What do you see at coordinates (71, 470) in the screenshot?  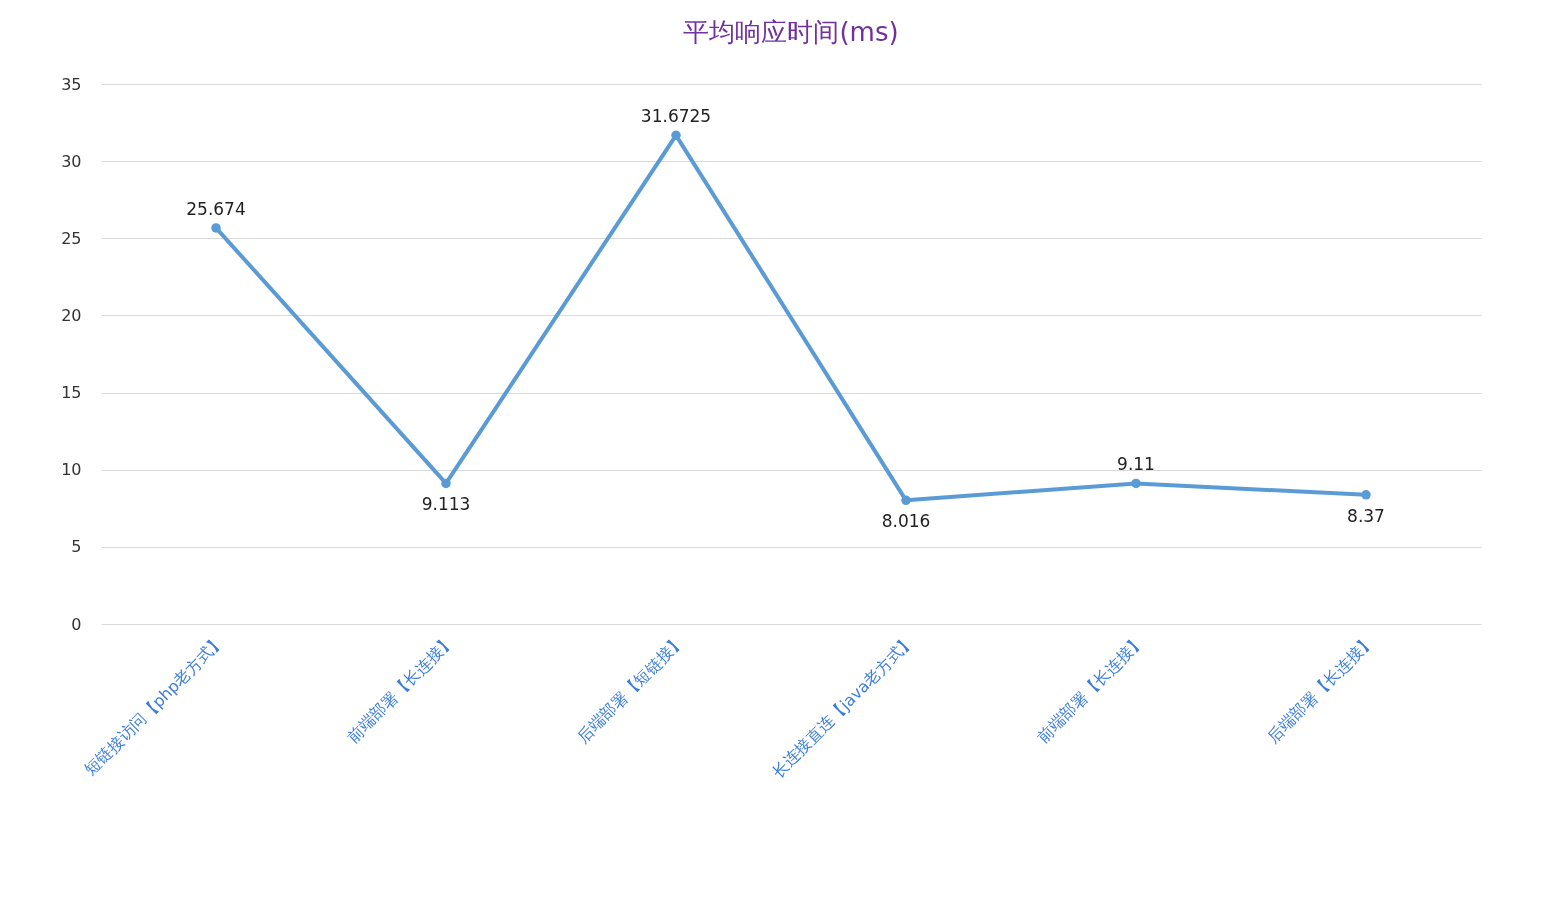 I see `y-tick-label: 10` at bounding box center [71, 470].